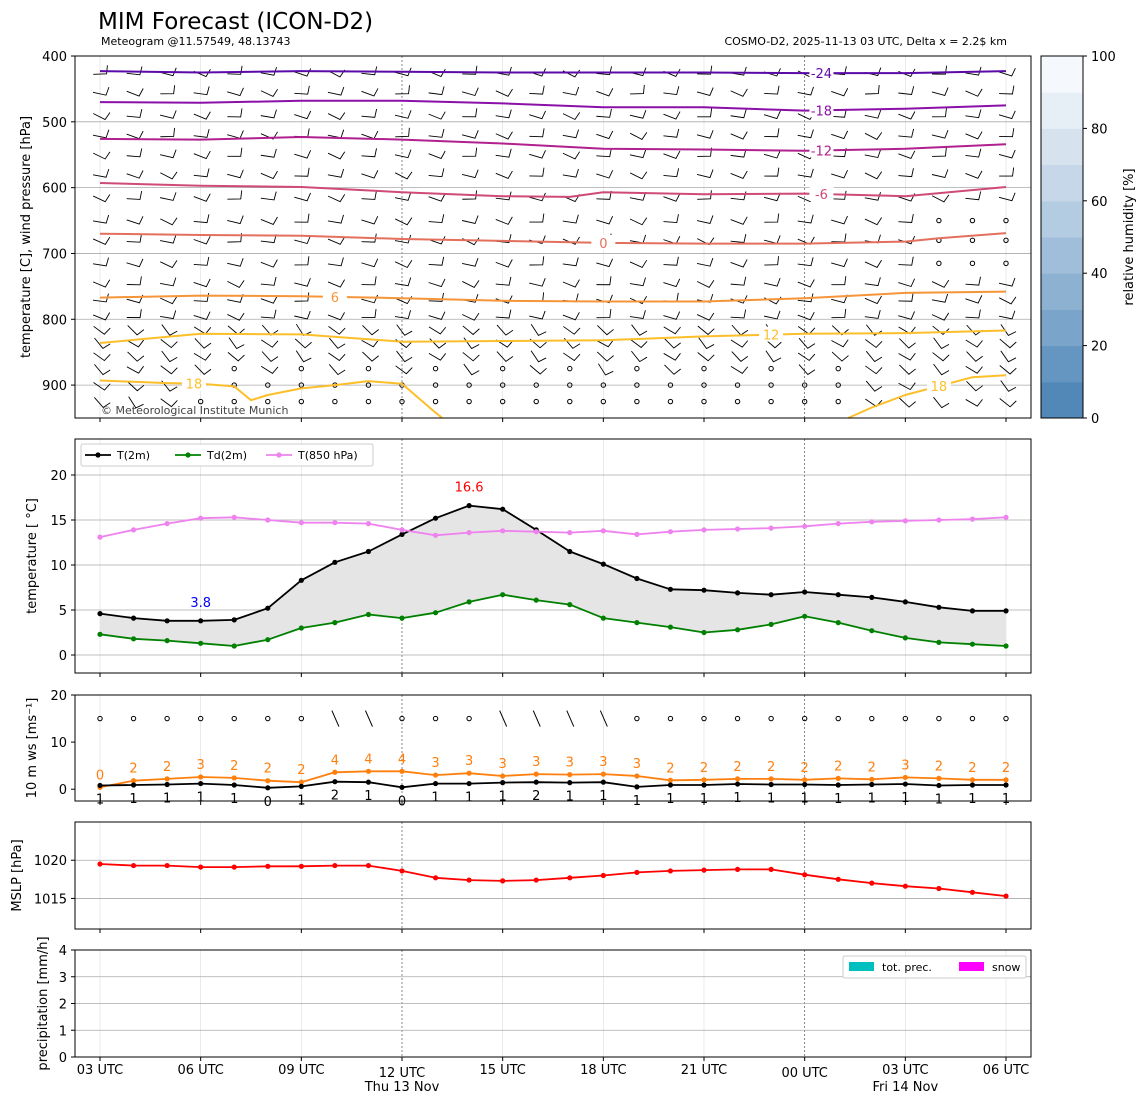 This screenshot has width=1148, height=1105. I want to click on mean-wind-value-label: 2, so click(536, 796).